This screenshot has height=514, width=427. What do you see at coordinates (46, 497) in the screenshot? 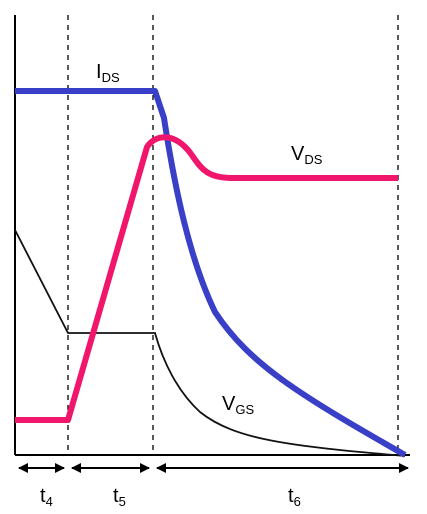
I see `t4-label: t4` at bounding box center [46, 497].